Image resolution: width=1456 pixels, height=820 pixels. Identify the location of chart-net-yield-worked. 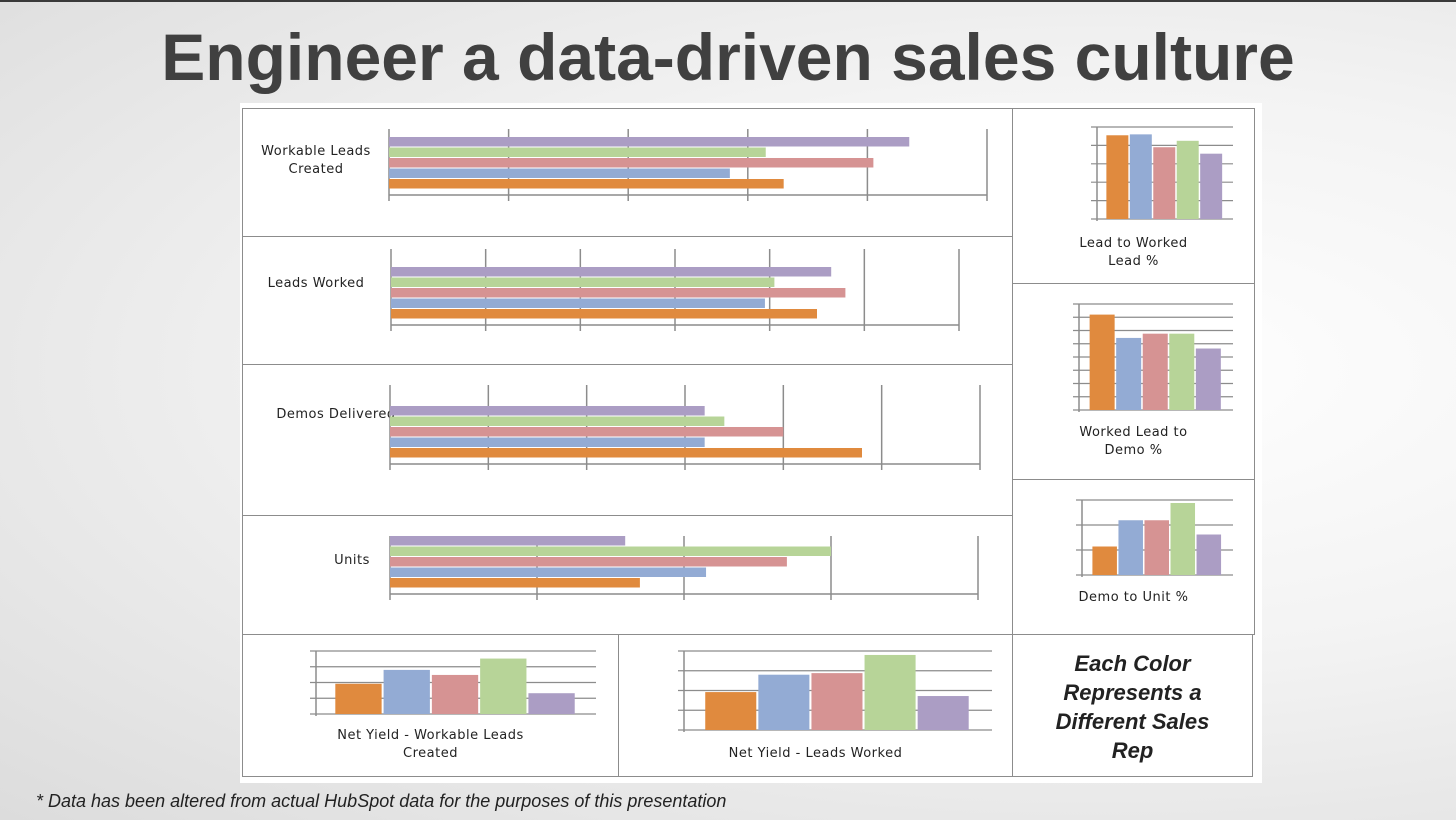
(835, 691).